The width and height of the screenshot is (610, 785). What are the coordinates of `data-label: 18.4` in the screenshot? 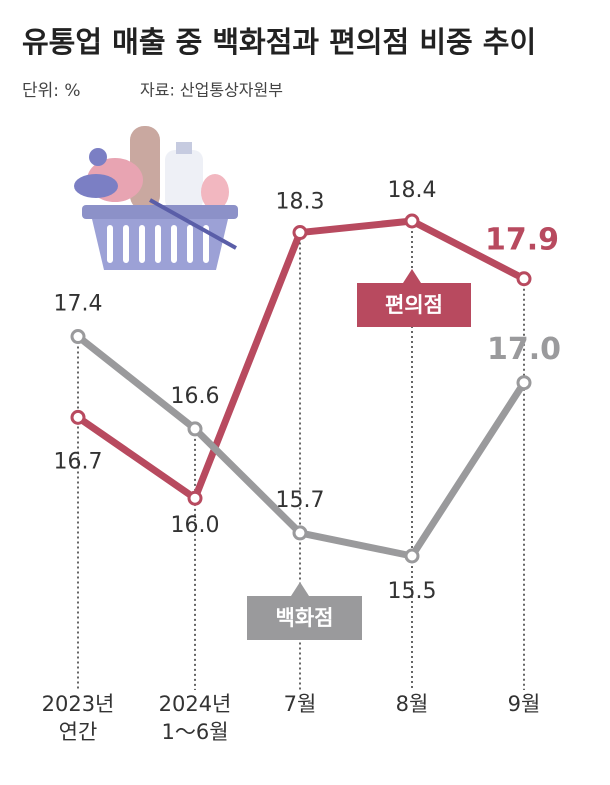 It's located at (412, 190).